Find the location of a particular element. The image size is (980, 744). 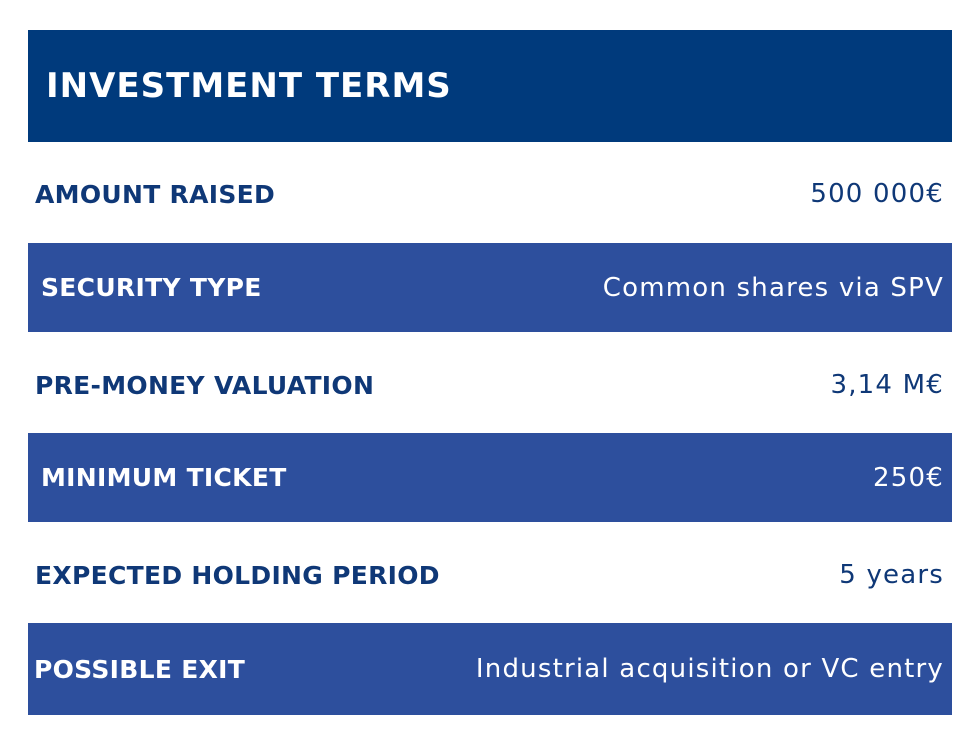

amount-raised-value: 500 000€ is located at coordinates (877, 194).